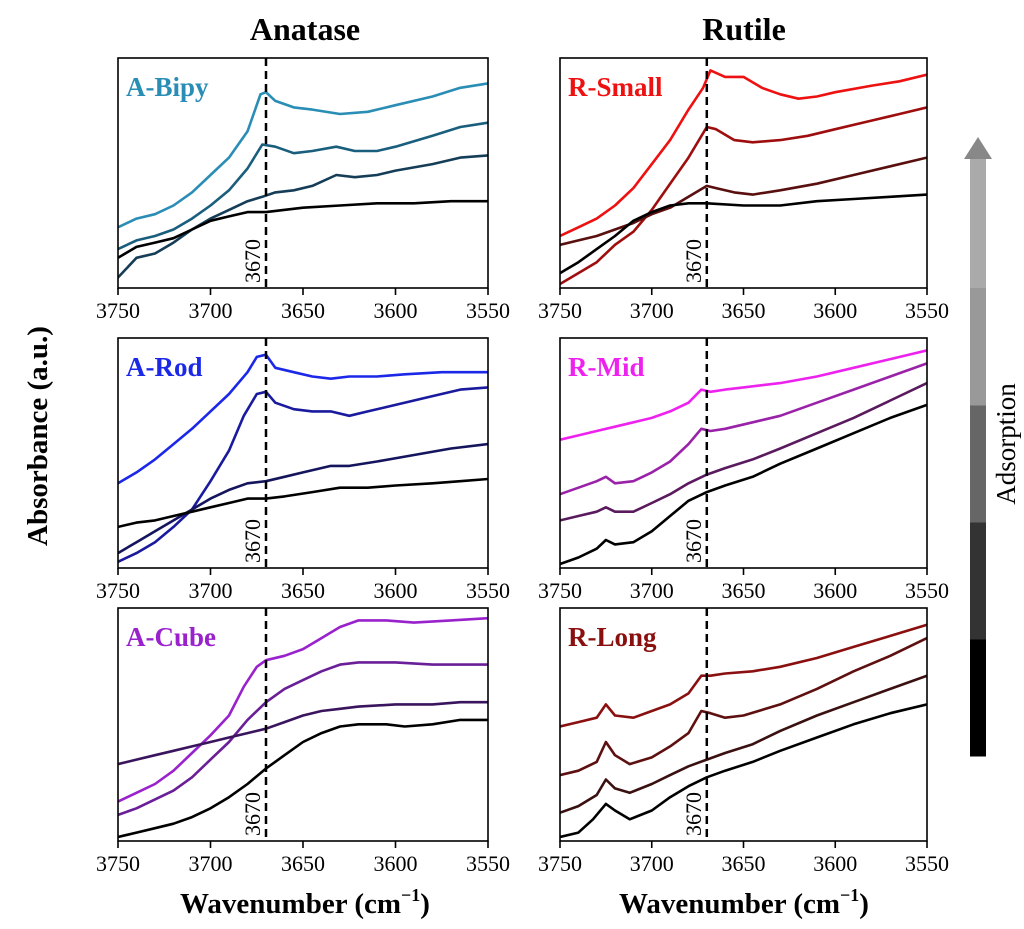 This screenshot has height=929, width=1024. I want to click on x-axis-label-left: Wavenumber (cm−1), so click(305, 902).